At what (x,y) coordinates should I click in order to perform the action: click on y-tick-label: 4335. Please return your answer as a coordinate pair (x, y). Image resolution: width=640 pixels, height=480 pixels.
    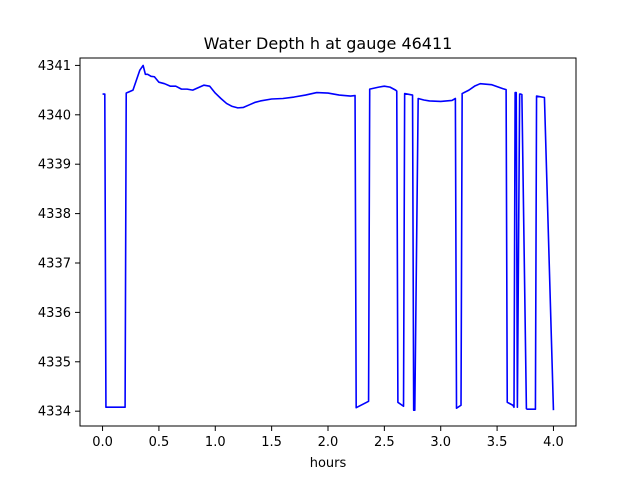
    Looking at the image, I should click on (54, 362).